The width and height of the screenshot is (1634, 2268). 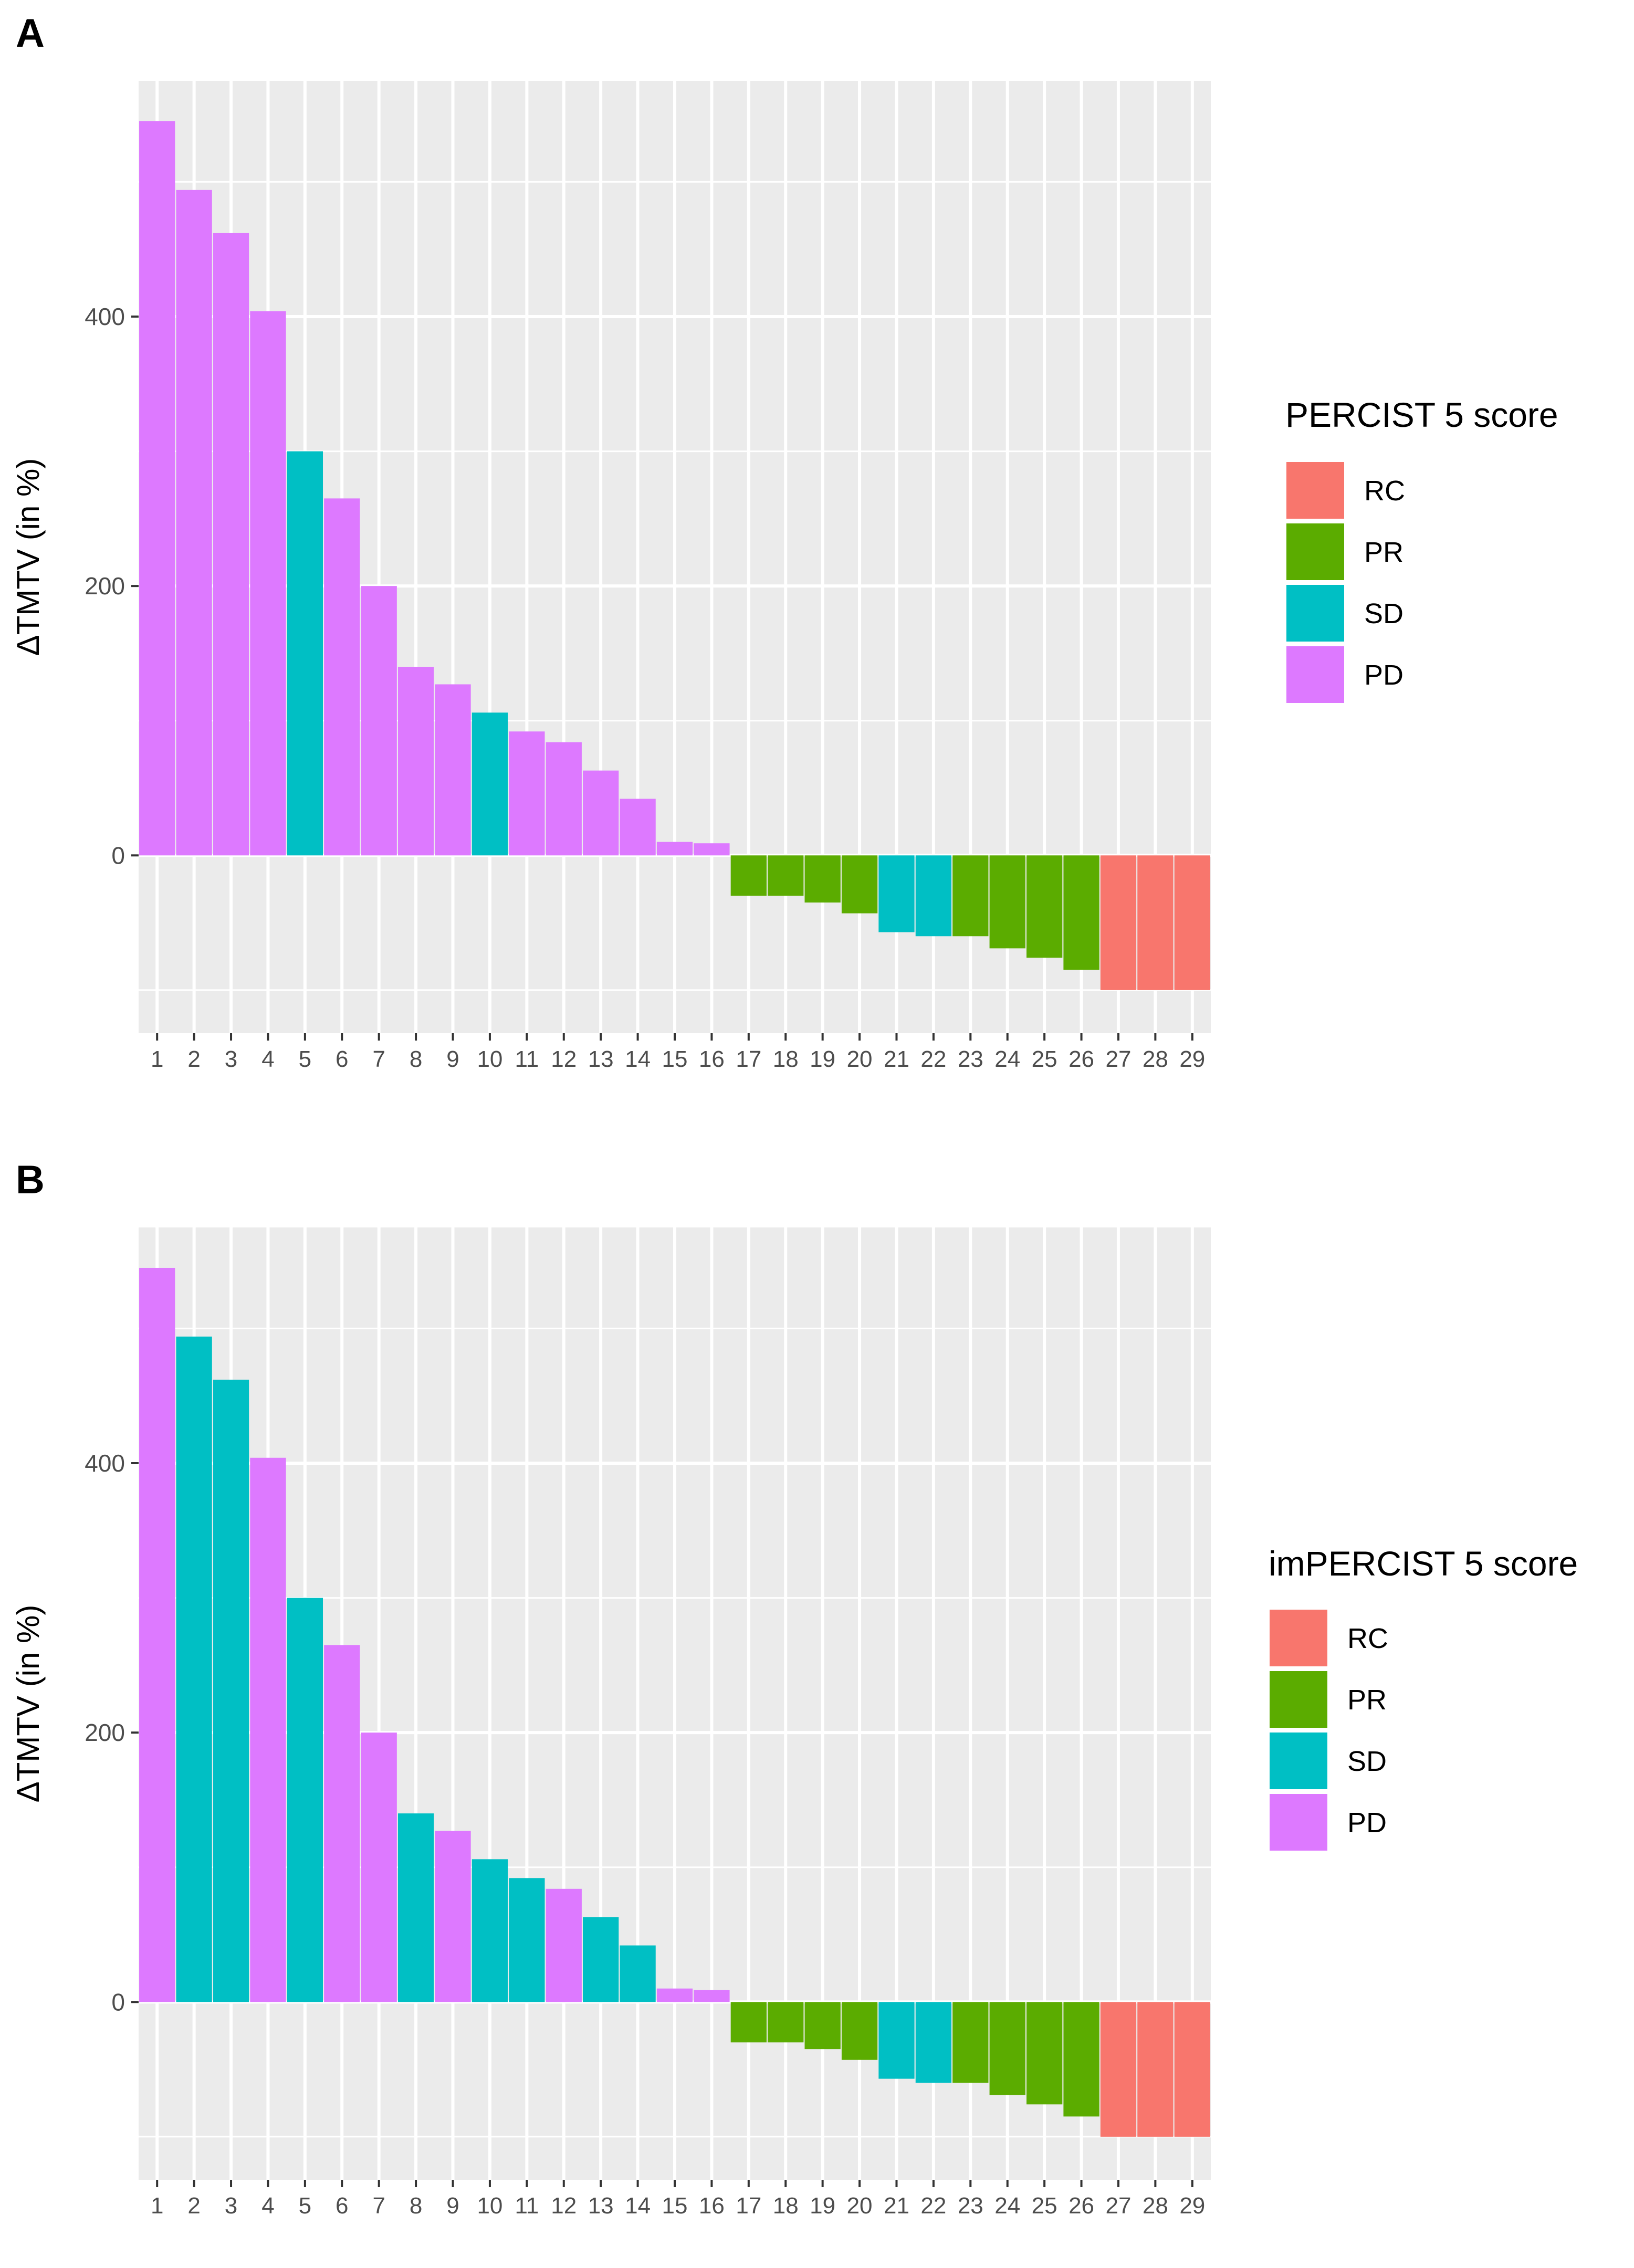 What do you see at coordinates (1367, 1823) in the screenshot?
I see `legend-label-pd: PD` at bounding box center [1367, 1823].